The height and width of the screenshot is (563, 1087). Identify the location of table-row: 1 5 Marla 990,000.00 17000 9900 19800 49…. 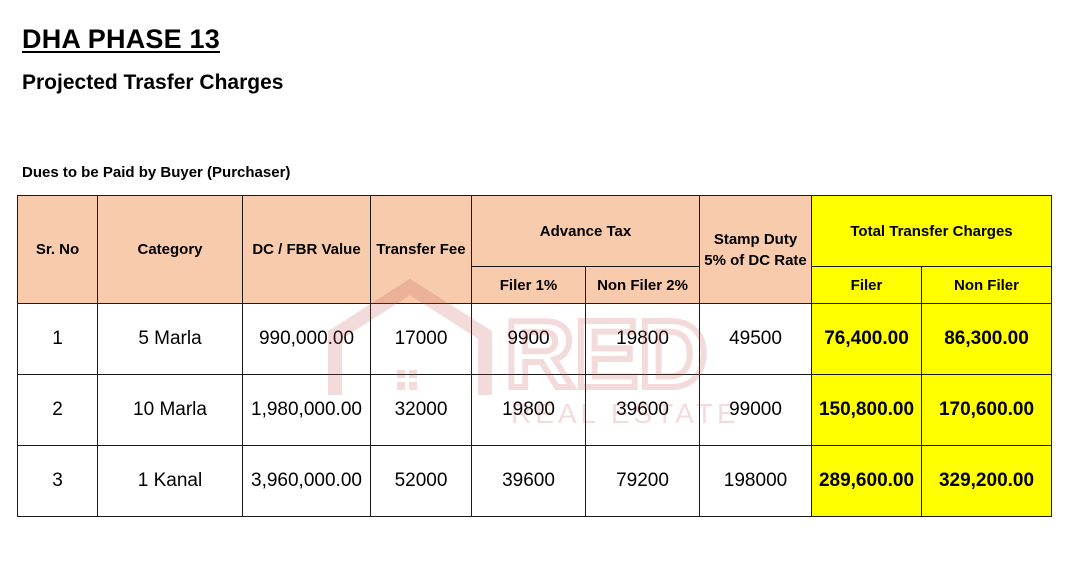
(534, 339).